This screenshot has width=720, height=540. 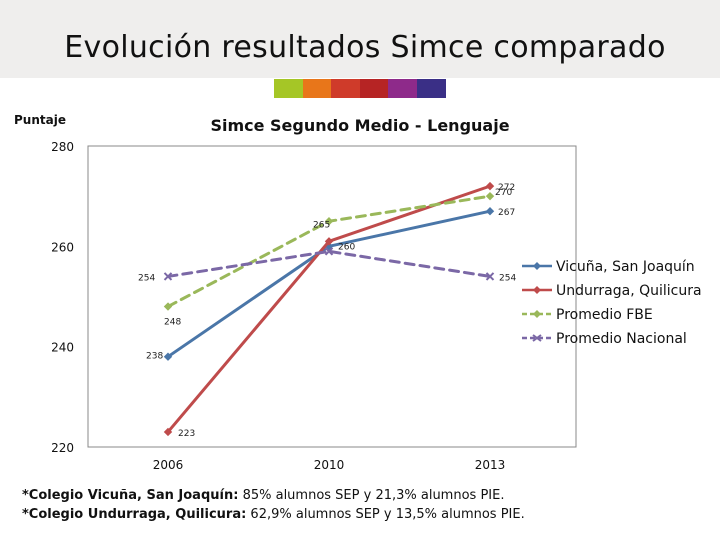 What do you see at coordinates (625, 267) in the screenshot?
I see `legend-label: Vicuña, San Joaquín` at bounding box center [625, 267].